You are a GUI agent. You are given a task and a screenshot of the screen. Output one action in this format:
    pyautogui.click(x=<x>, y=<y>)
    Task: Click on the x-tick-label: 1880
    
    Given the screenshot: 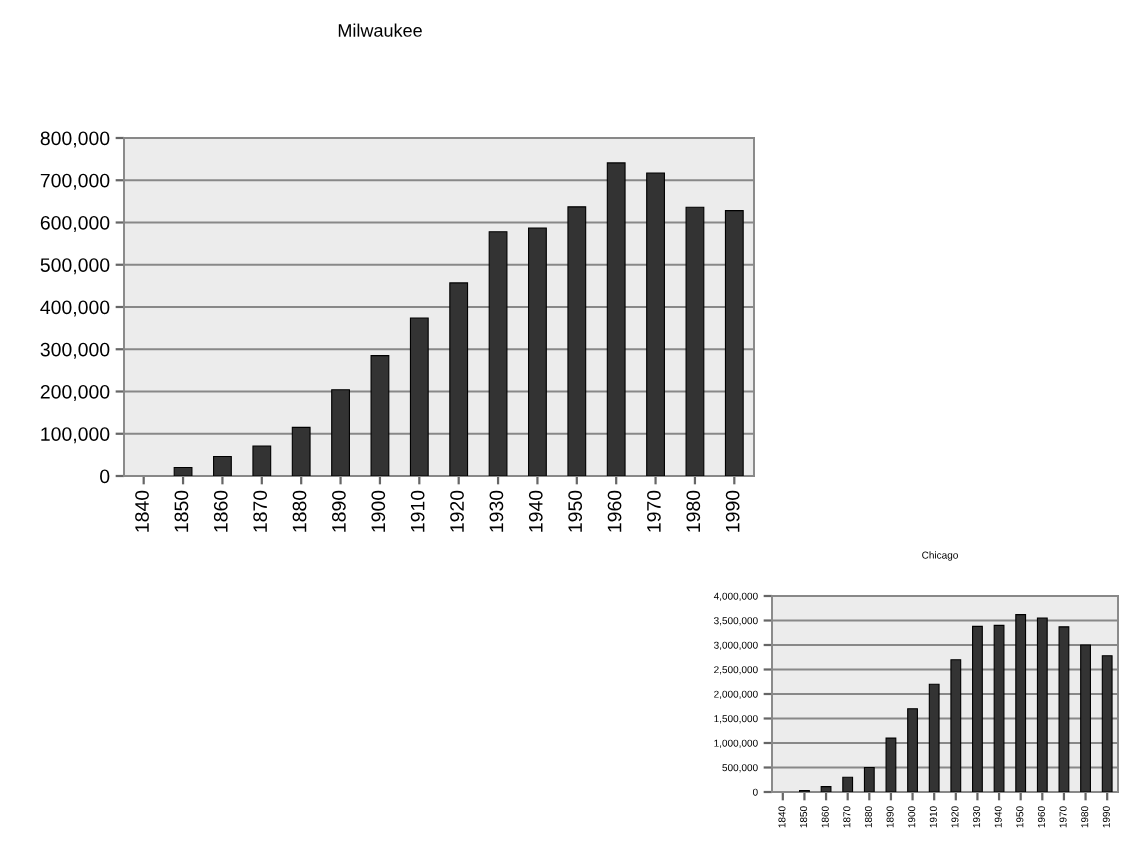 What is the action you would take?
    pyautogui.click(x=299, y=511)
    